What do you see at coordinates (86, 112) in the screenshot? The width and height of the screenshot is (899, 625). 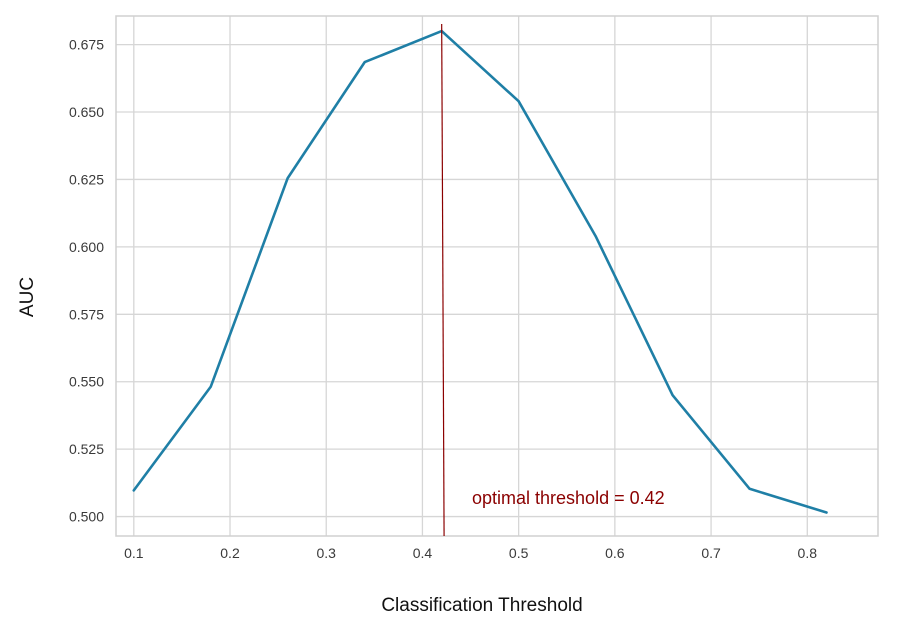 I see `y-tick-label: 0.650` at bounding box center [86, 112].